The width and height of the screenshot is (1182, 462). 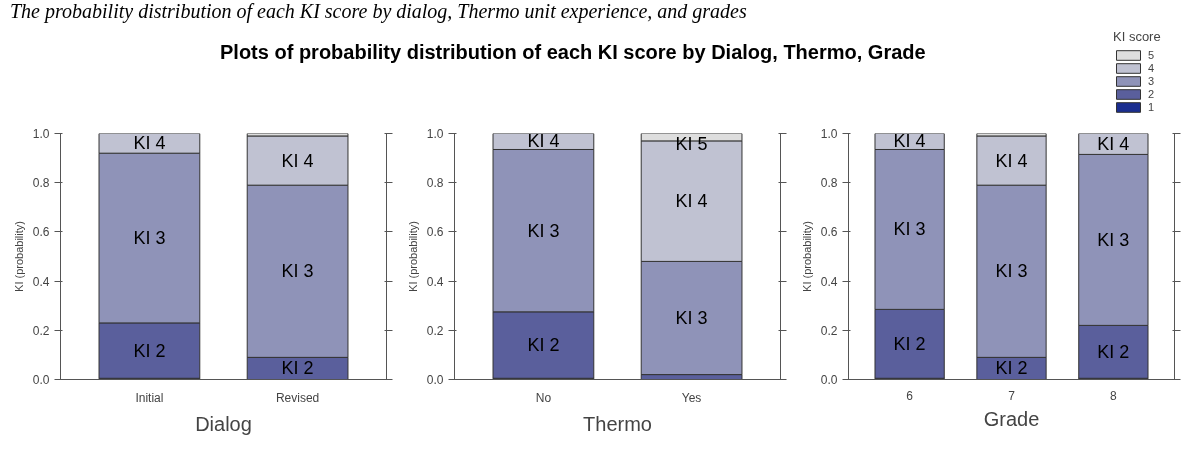 I want to click on x-tick-label: 8, so click(x=1114, y=395).